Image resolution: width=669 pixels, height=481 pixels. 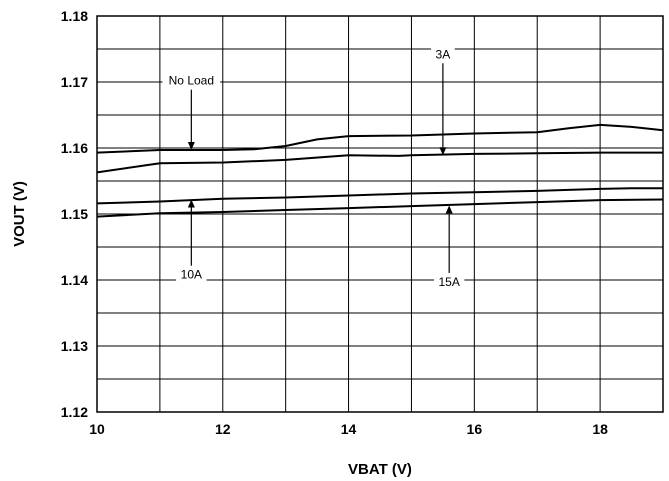 What do you see at coordinates (191, 203) in the screenshot?
I see `annotation-arrowhead-10a` at bounding box center [191, 203].